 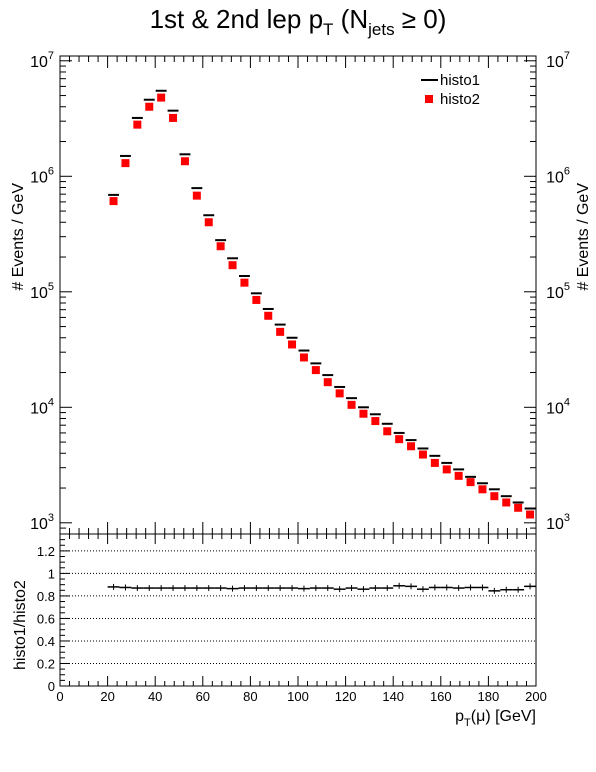 What do you see at coordinates (393, 696) in the screenshot?
I see `x-tick-label: 140` at bounding box center [393, 696].